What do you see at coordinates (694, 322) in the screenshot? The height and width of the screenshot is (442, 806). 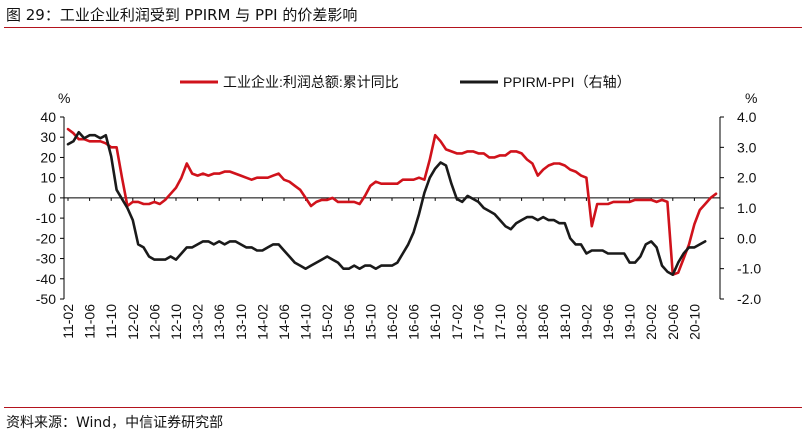 I see `x-tick-label: 20-10` at bounding box center [694, 322].